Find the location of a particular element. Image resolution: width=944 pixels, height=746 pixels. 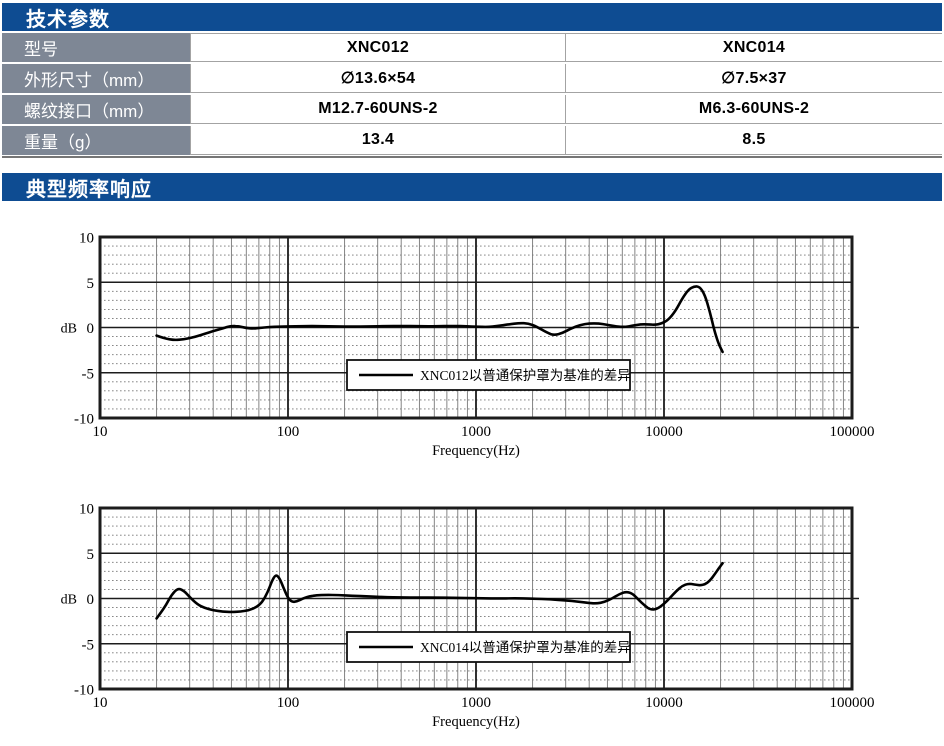

section-header-frequency-response: 典型频率响应 is located at coordinates (472, 187).